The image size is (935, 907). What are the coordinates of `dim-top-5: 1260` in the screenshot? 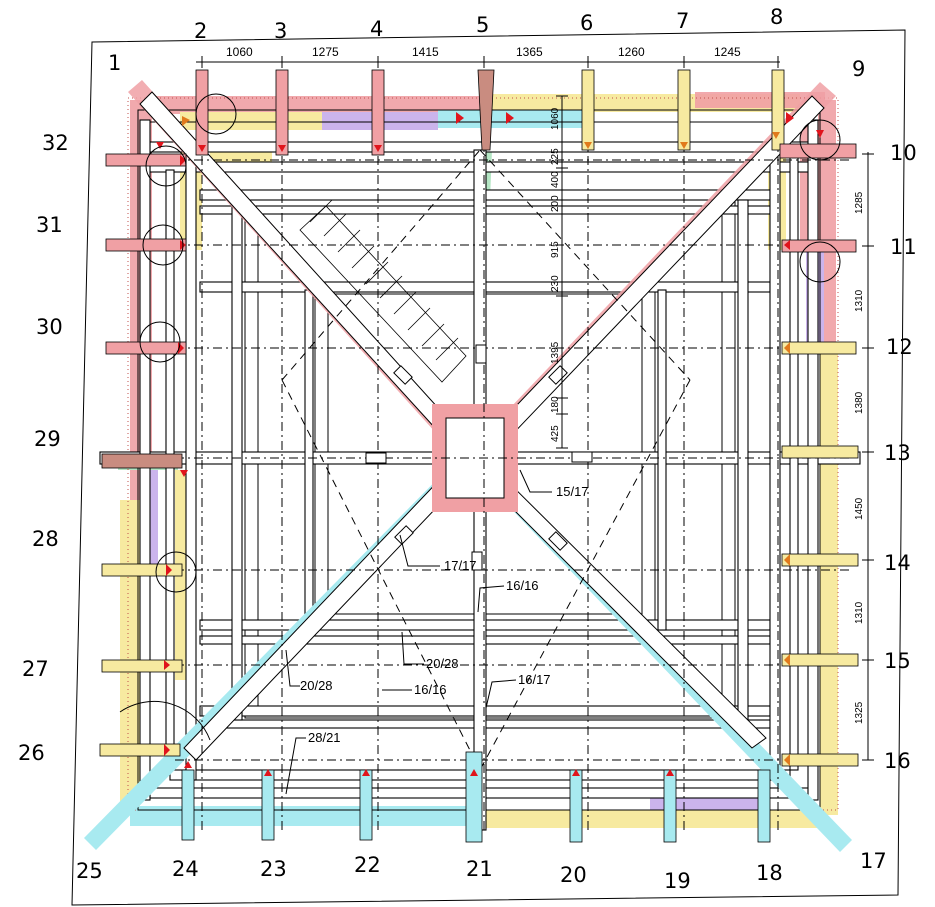 It's located at (631, 52).